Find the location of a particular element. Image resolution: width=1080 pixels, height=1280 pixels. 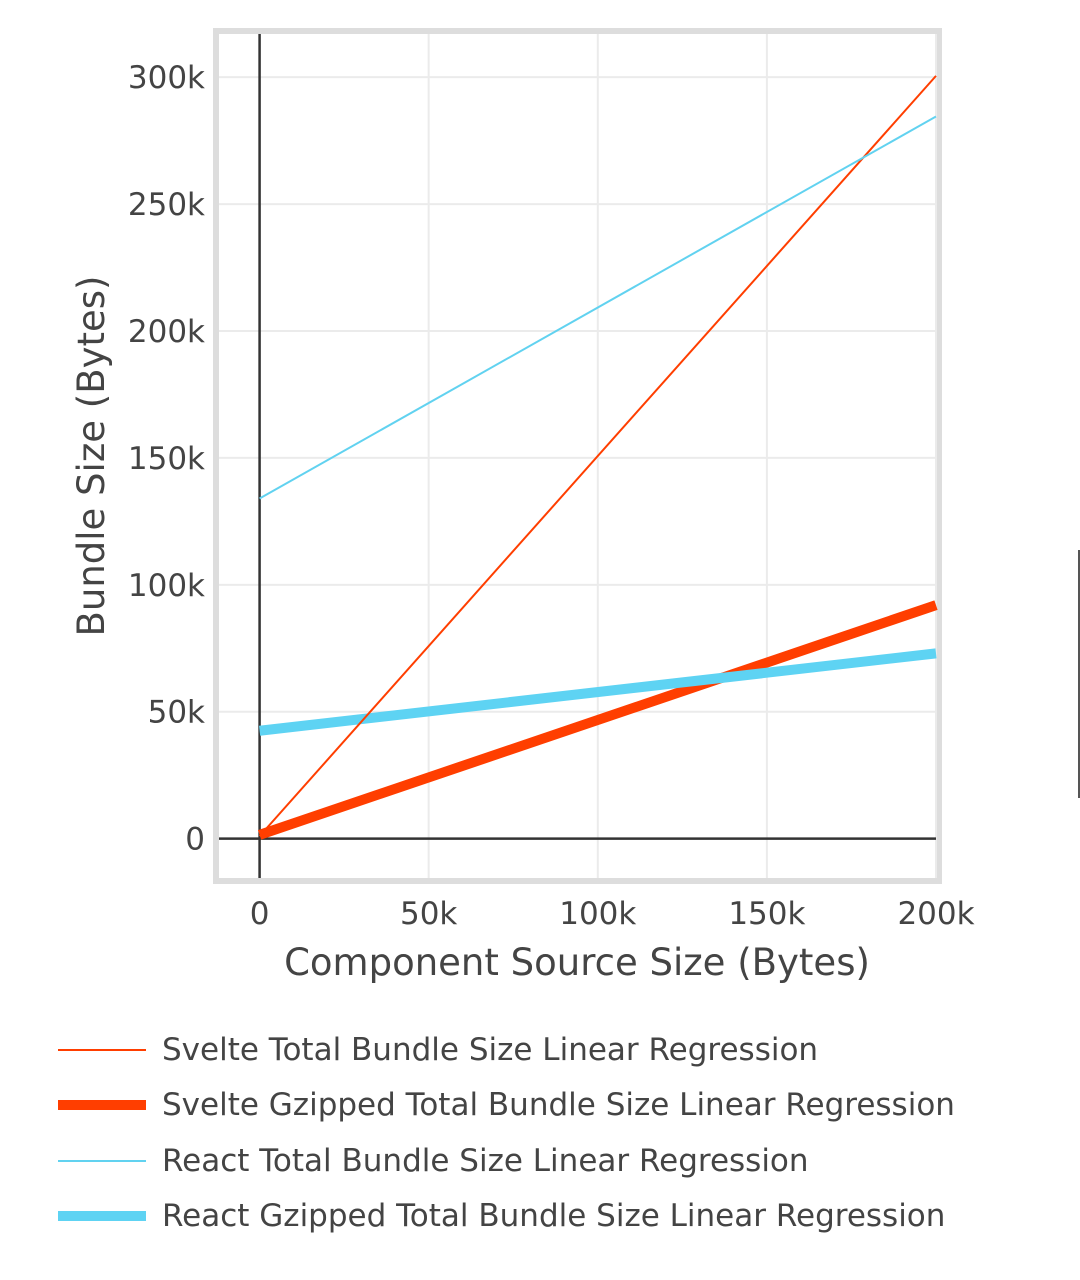

x-axis-title: Component Source Size (Bytes) is located at coordinates (577, 962).